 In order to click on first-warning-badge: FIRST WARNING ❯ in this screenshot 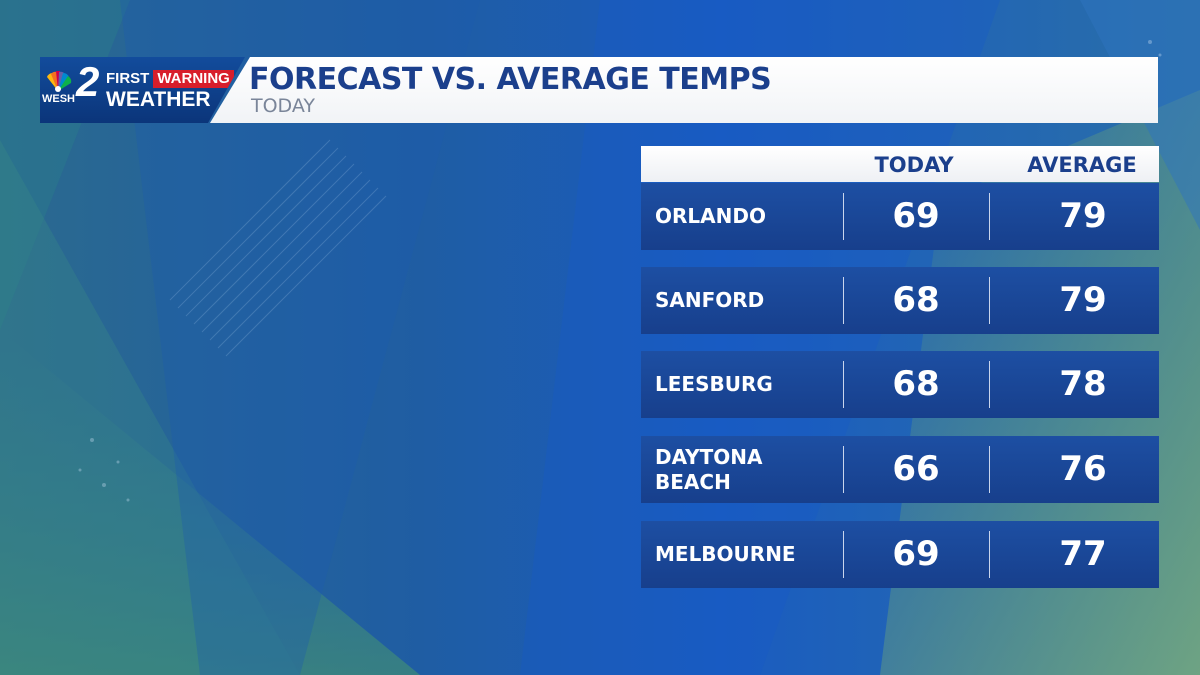, I will do `click(175, 79)`.